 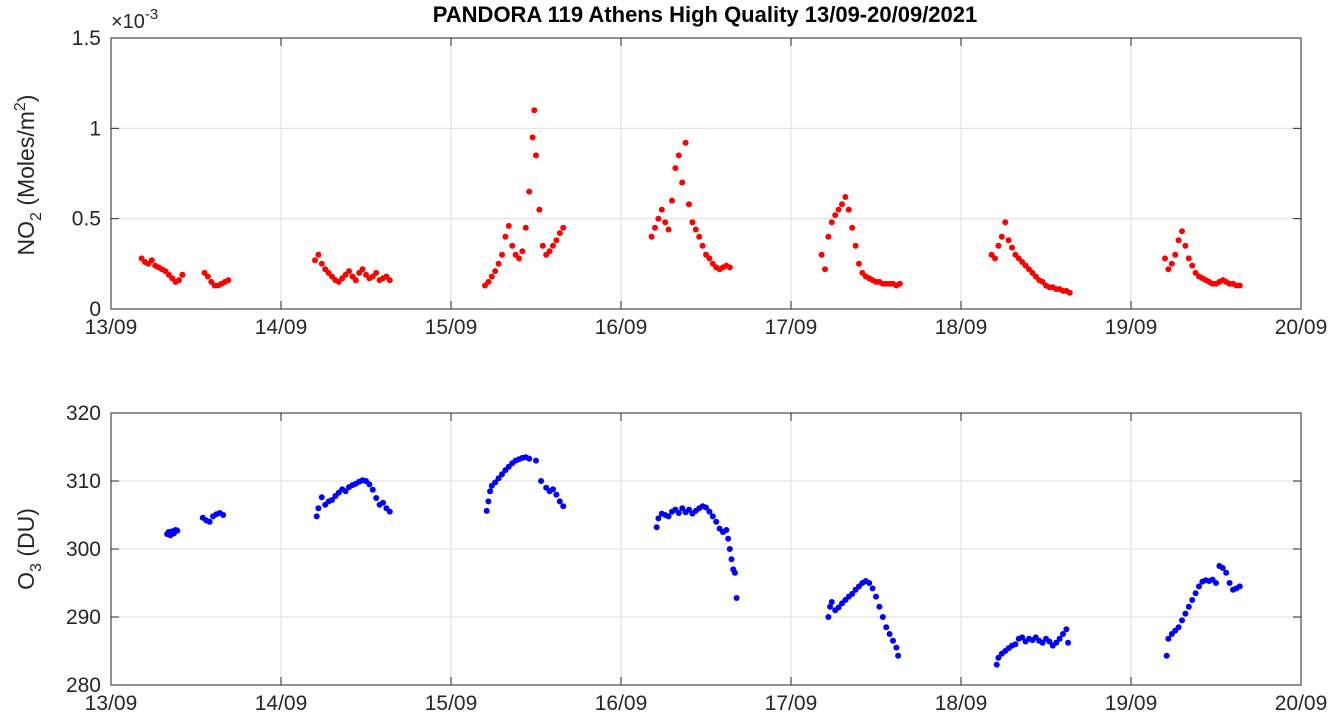 I want to click on x-tick-label: 15/09, so click(x=451, y=327).